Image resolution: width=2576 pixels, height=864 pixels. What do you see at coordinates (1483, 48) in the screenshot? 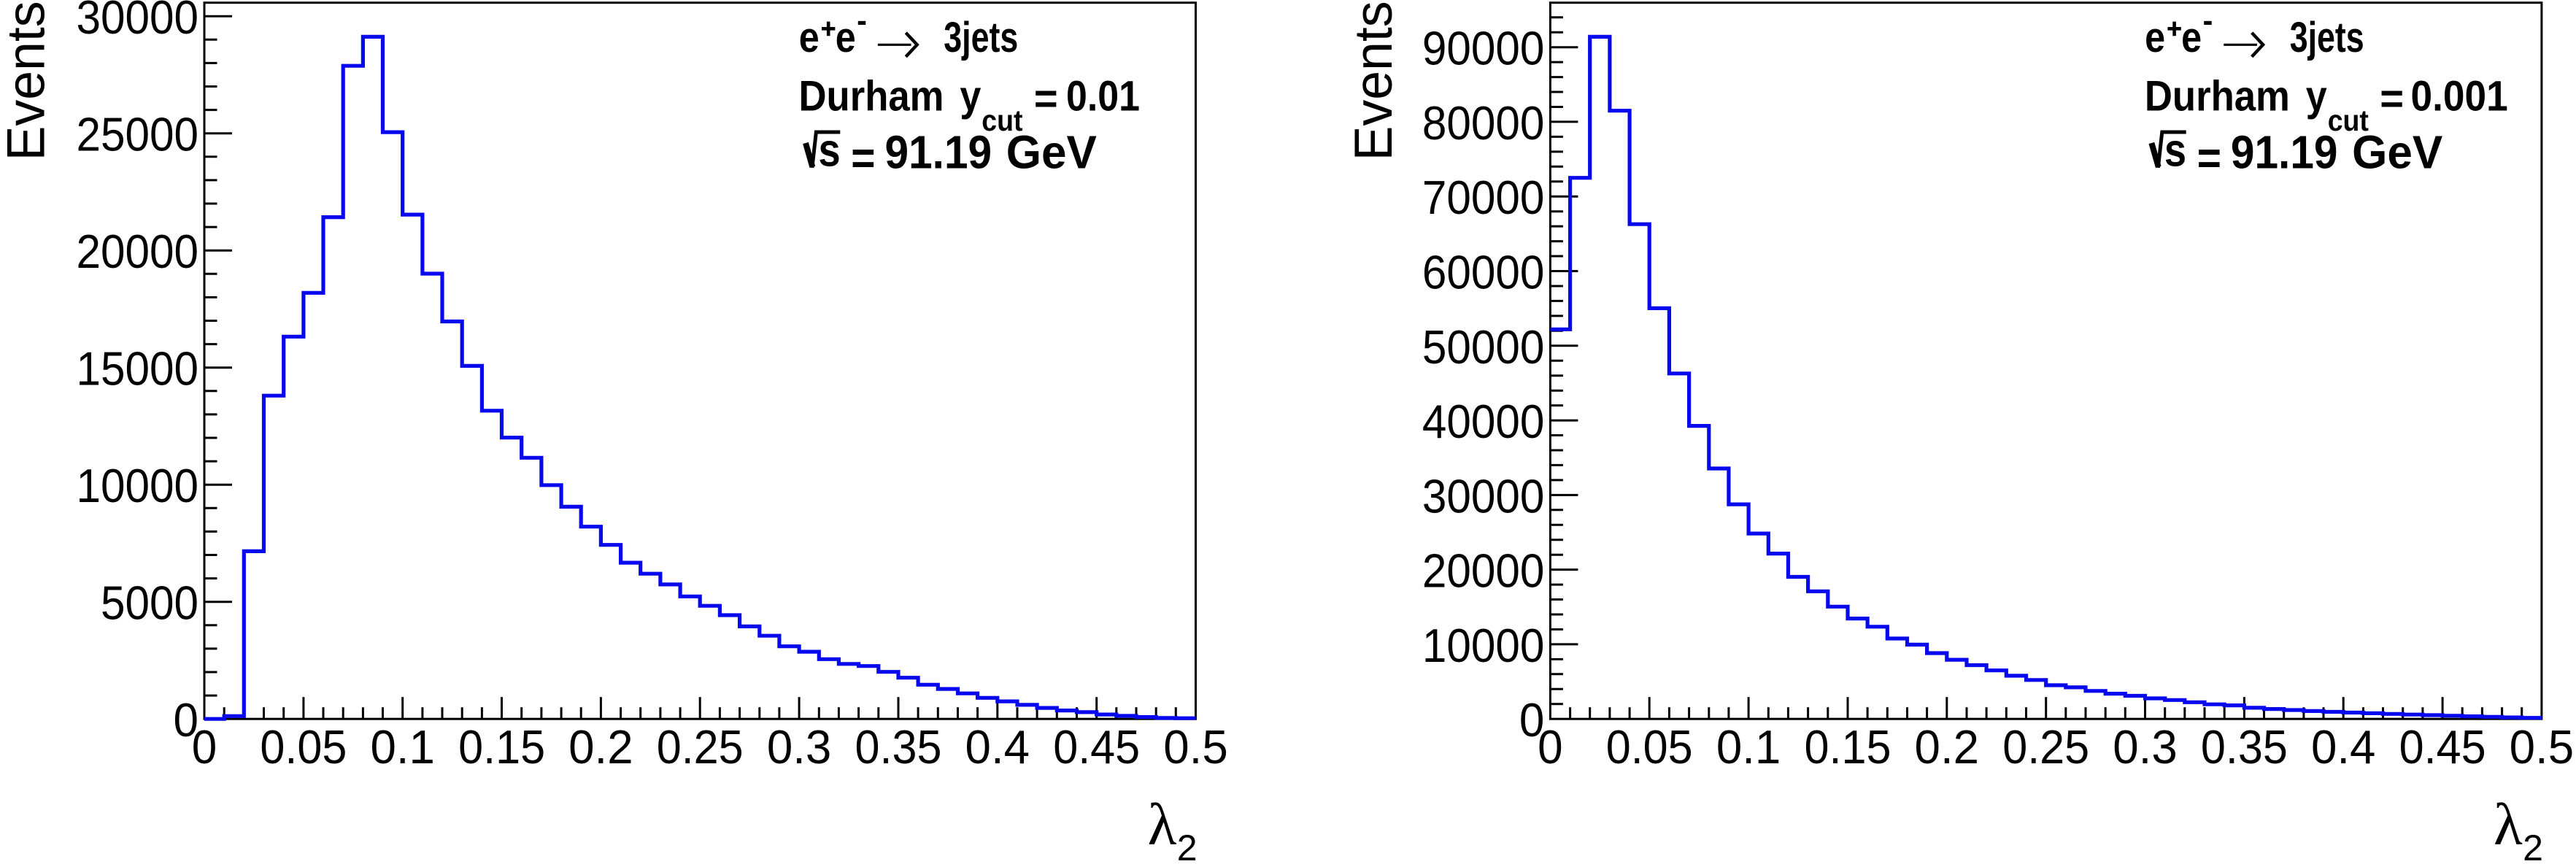
I see `svg-text: 90000` at bounding box center [1483, 48].